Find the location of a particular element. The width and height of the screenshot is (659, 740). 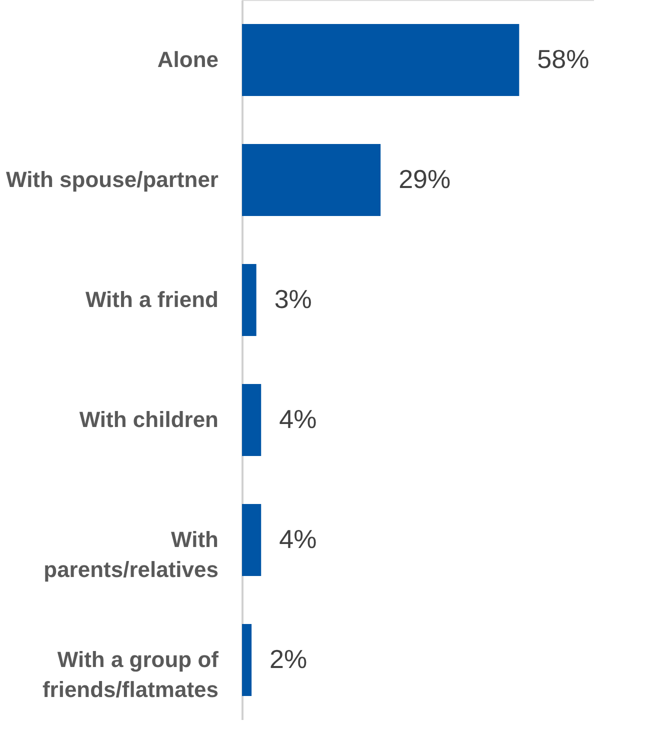

data-label: 2% is located at coordinates (289, 659).